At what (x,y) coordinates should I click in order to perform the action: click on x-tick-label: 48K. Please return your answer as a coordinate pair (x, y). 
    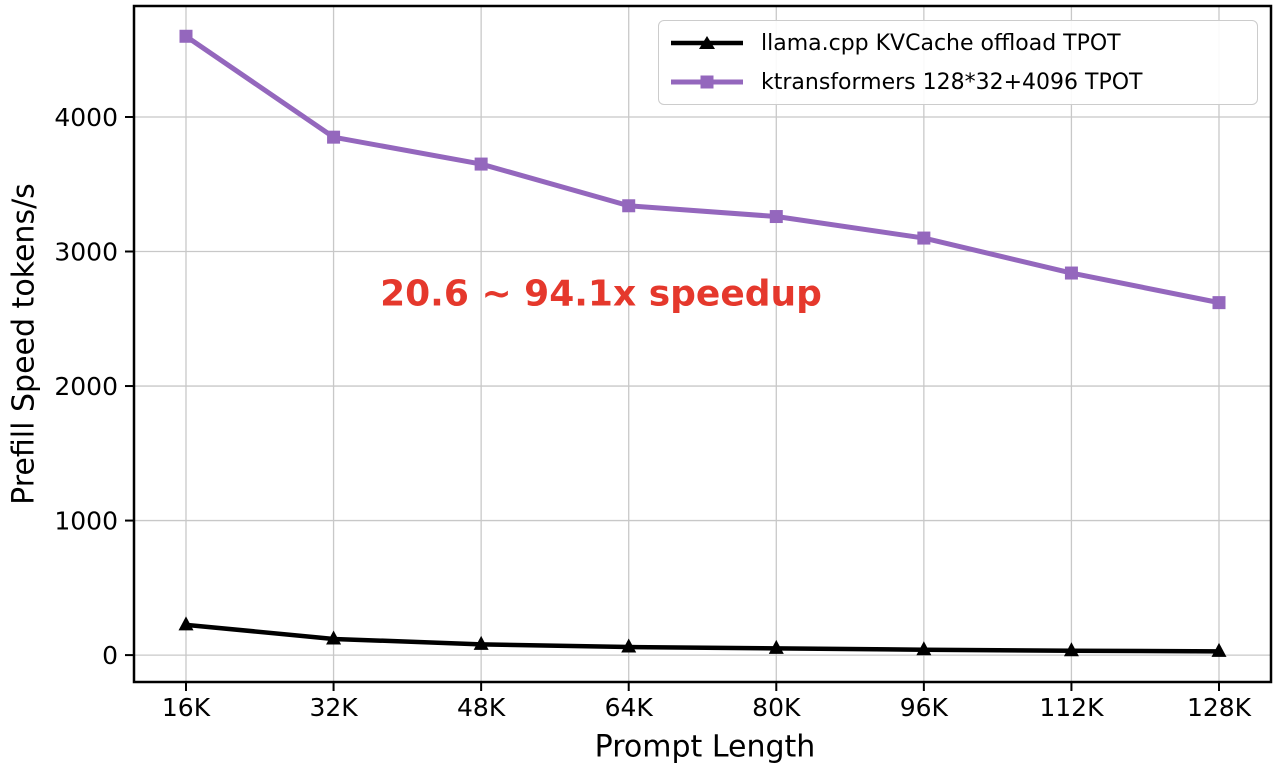
    Looking at the image, I should click on (481, 707).